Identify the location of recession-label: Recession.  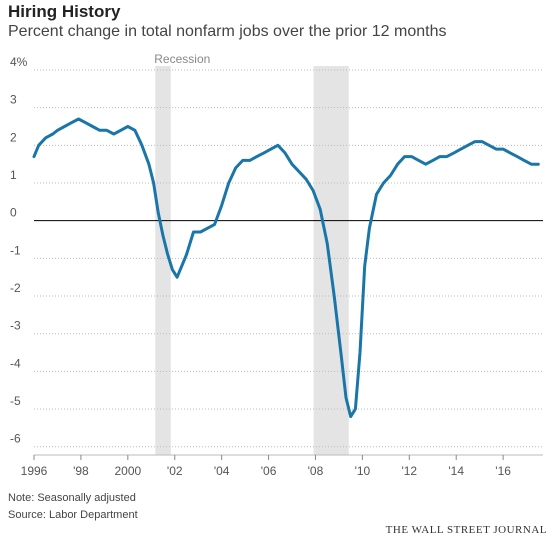
(182, 59).